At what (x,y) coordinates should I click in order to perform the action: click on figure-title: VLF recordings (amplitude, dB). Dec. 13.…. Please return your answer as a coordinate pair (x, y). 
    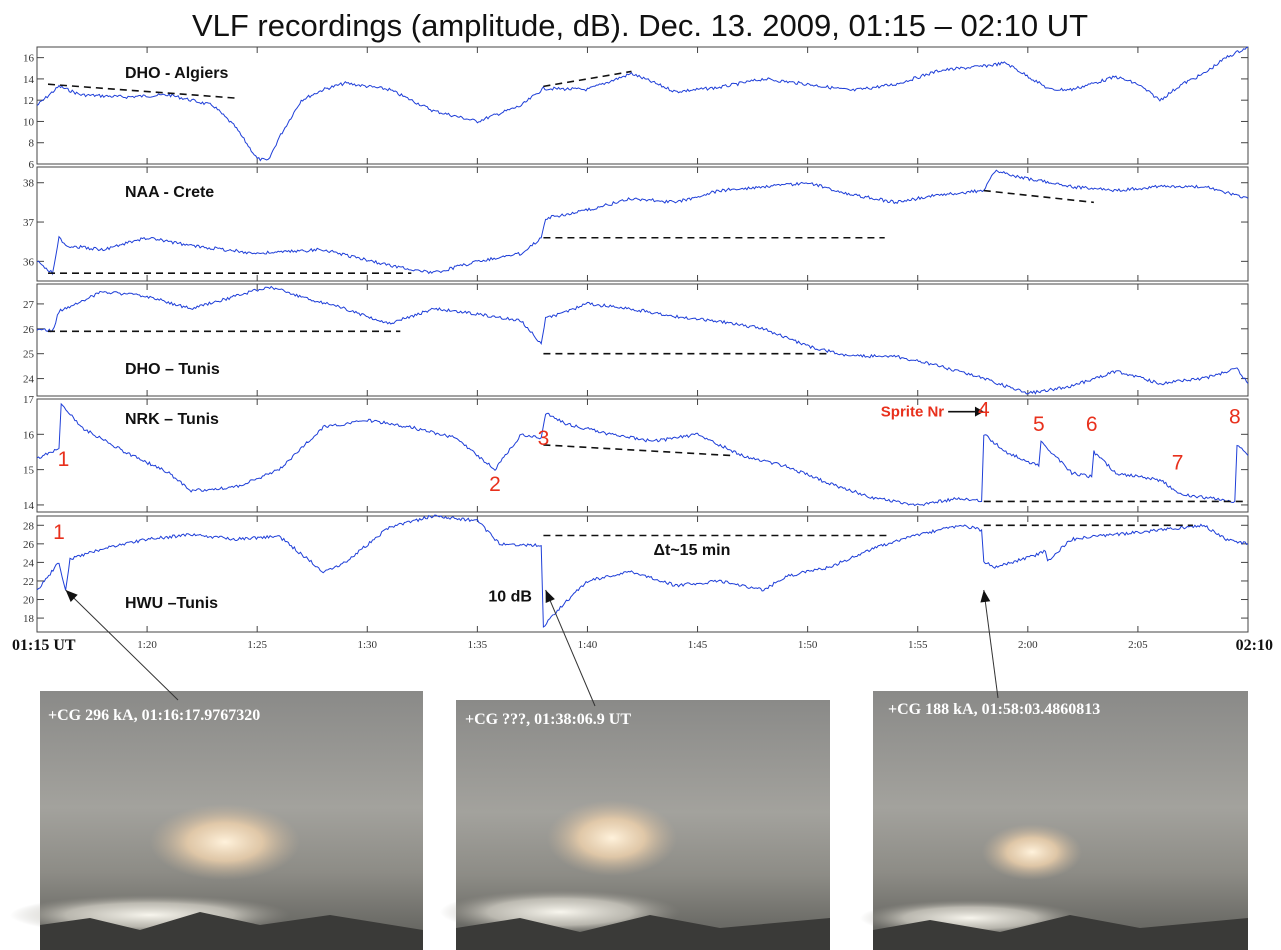
    Looking at the image, I should click on (640, 25).